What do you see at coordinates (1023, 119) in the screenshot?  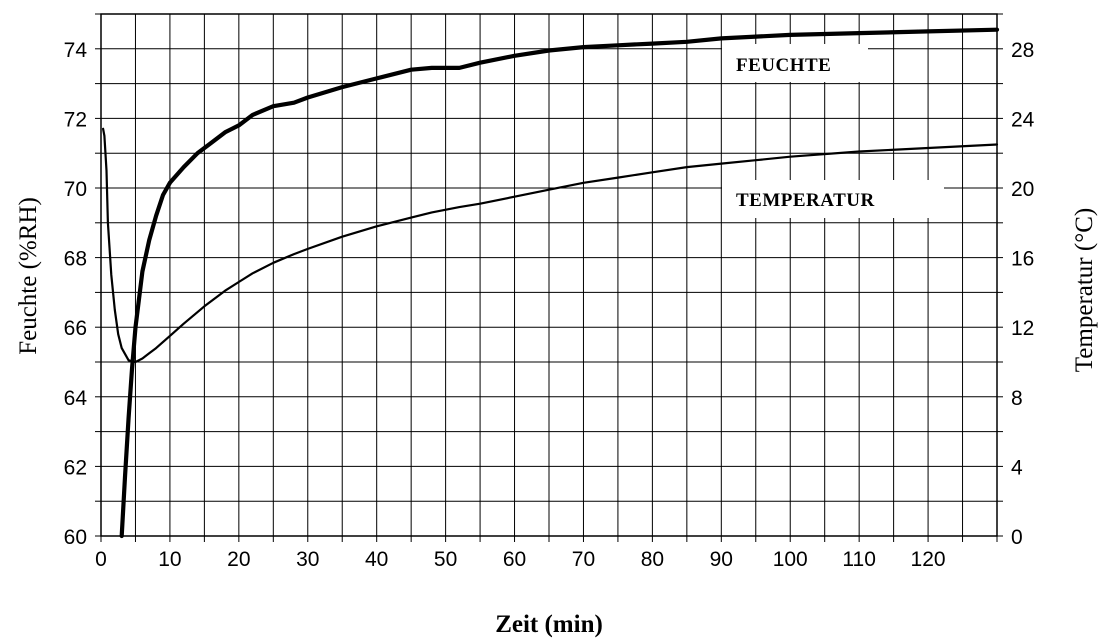 I see `y-right-tick-label: 24` at bounding box center [1023, 119].